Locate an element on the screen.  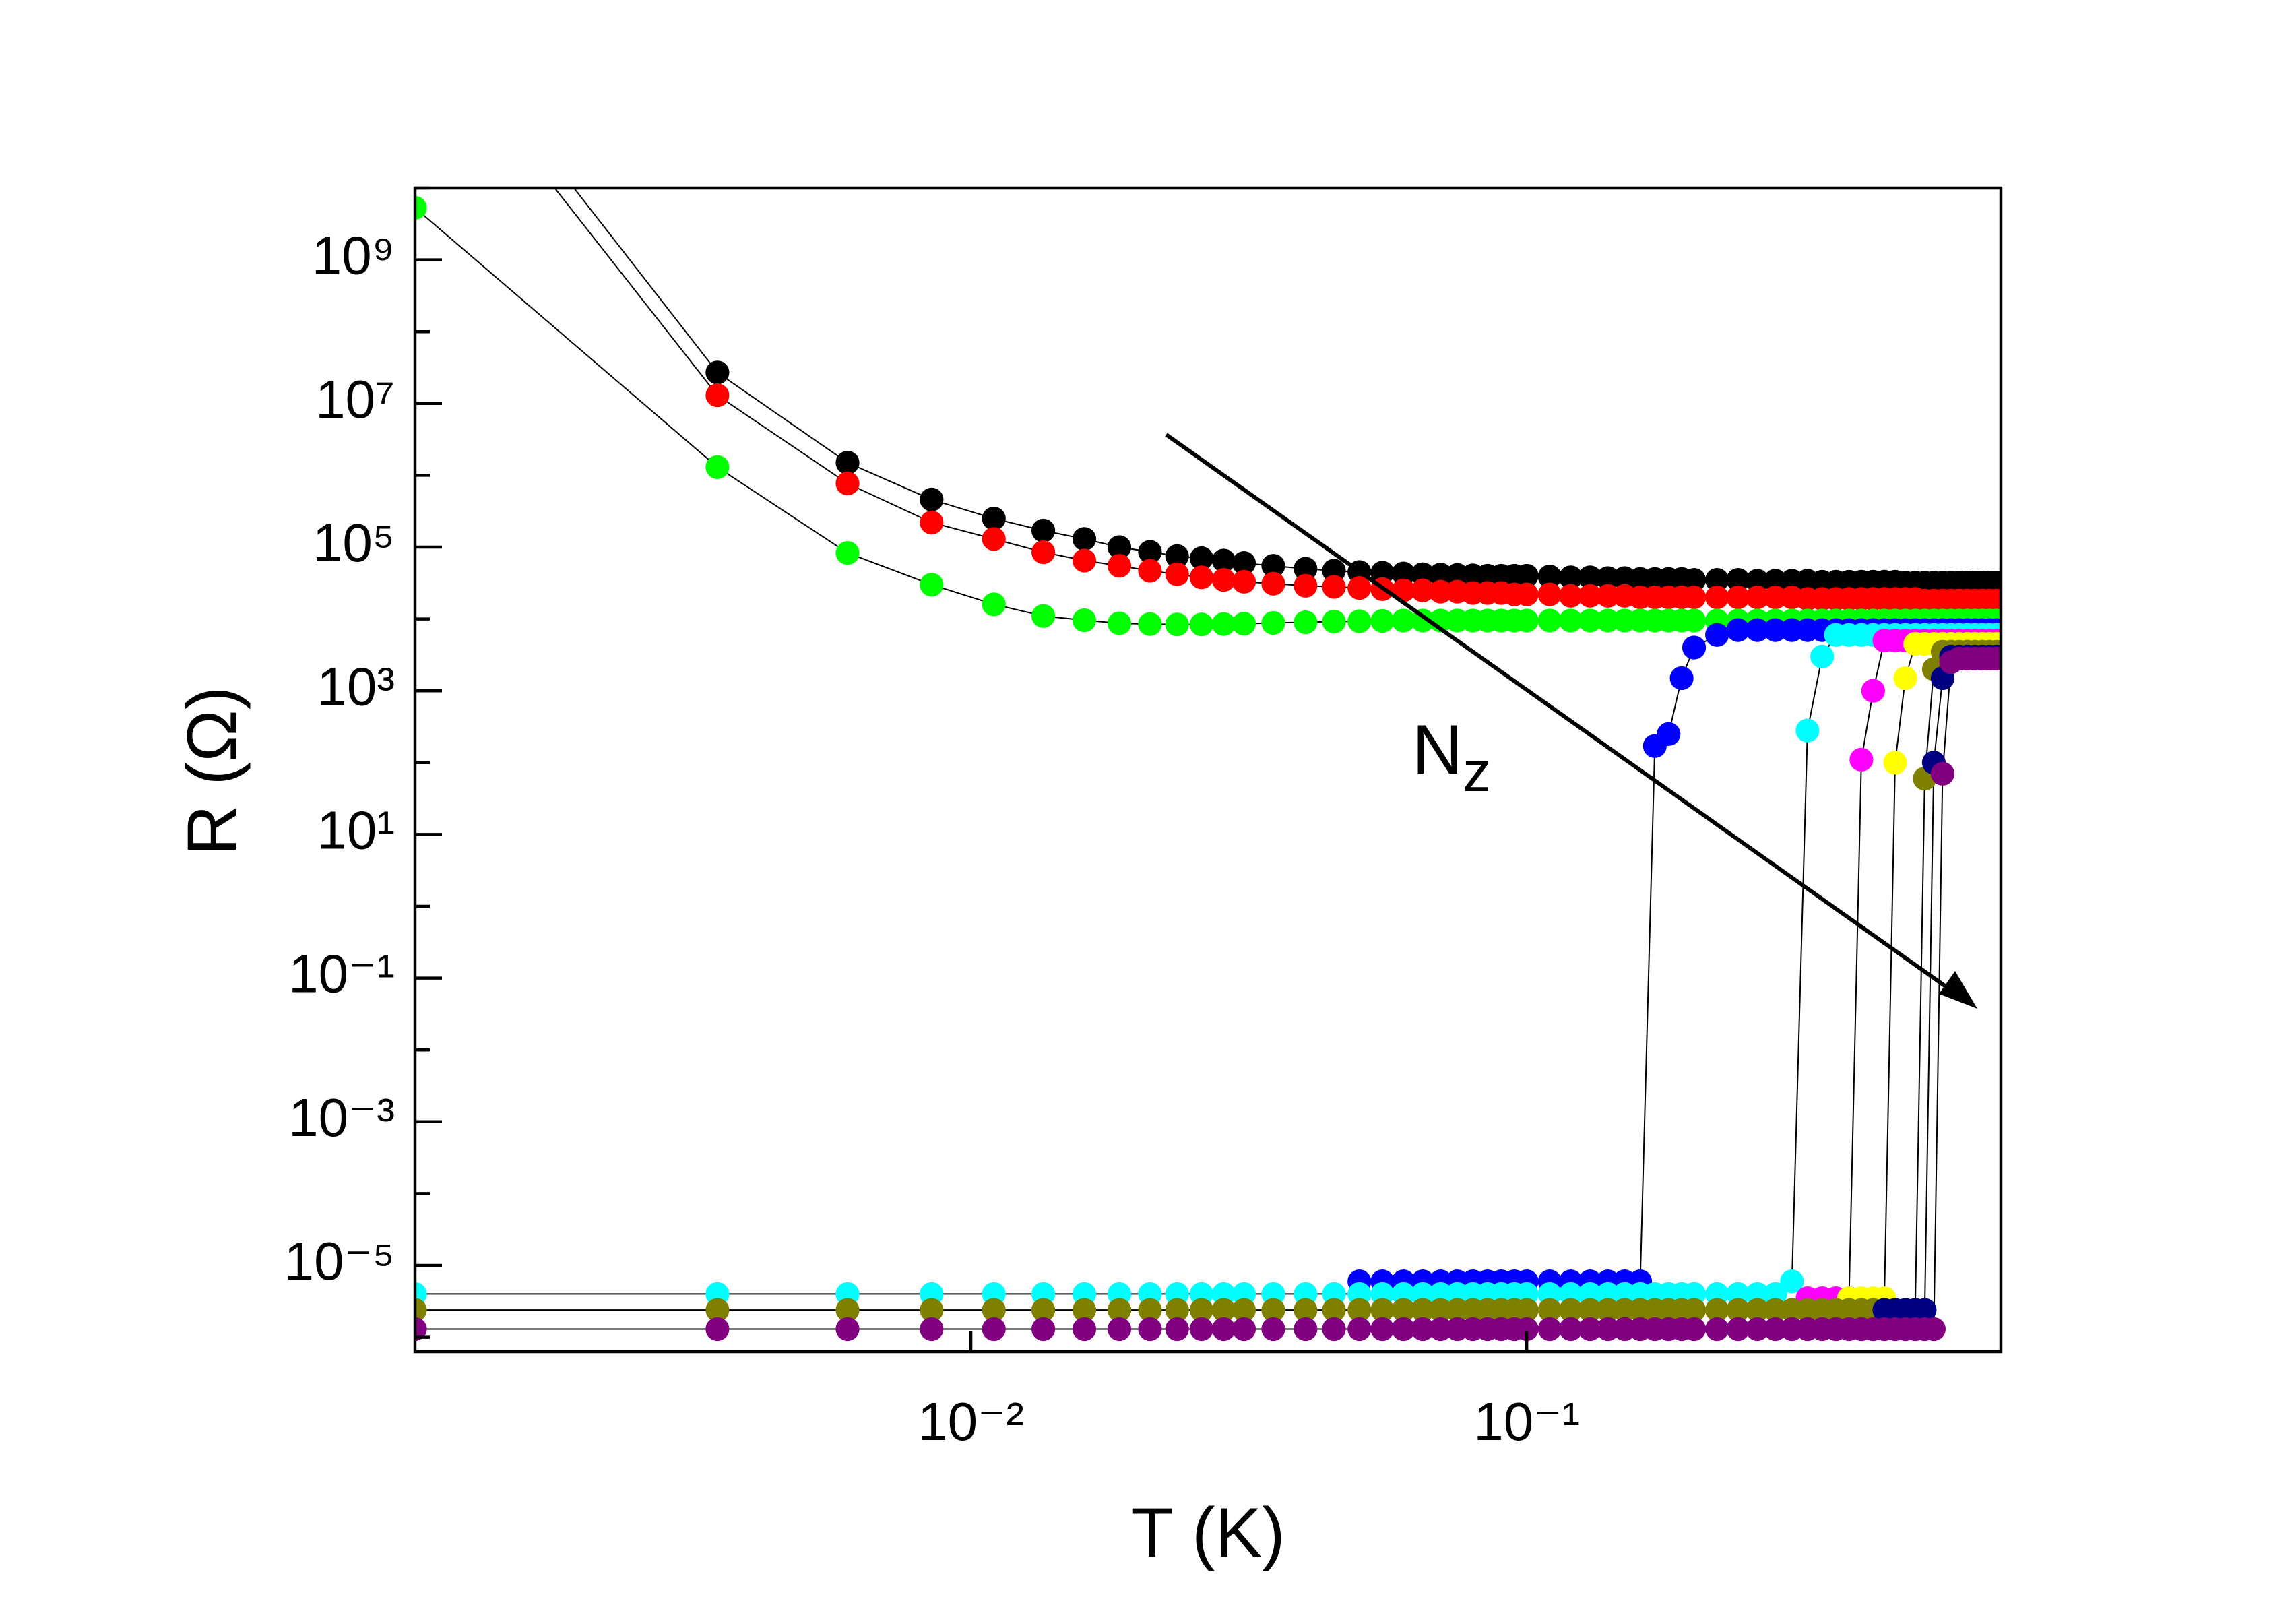
arrow is located at coordinates (1571, 721).